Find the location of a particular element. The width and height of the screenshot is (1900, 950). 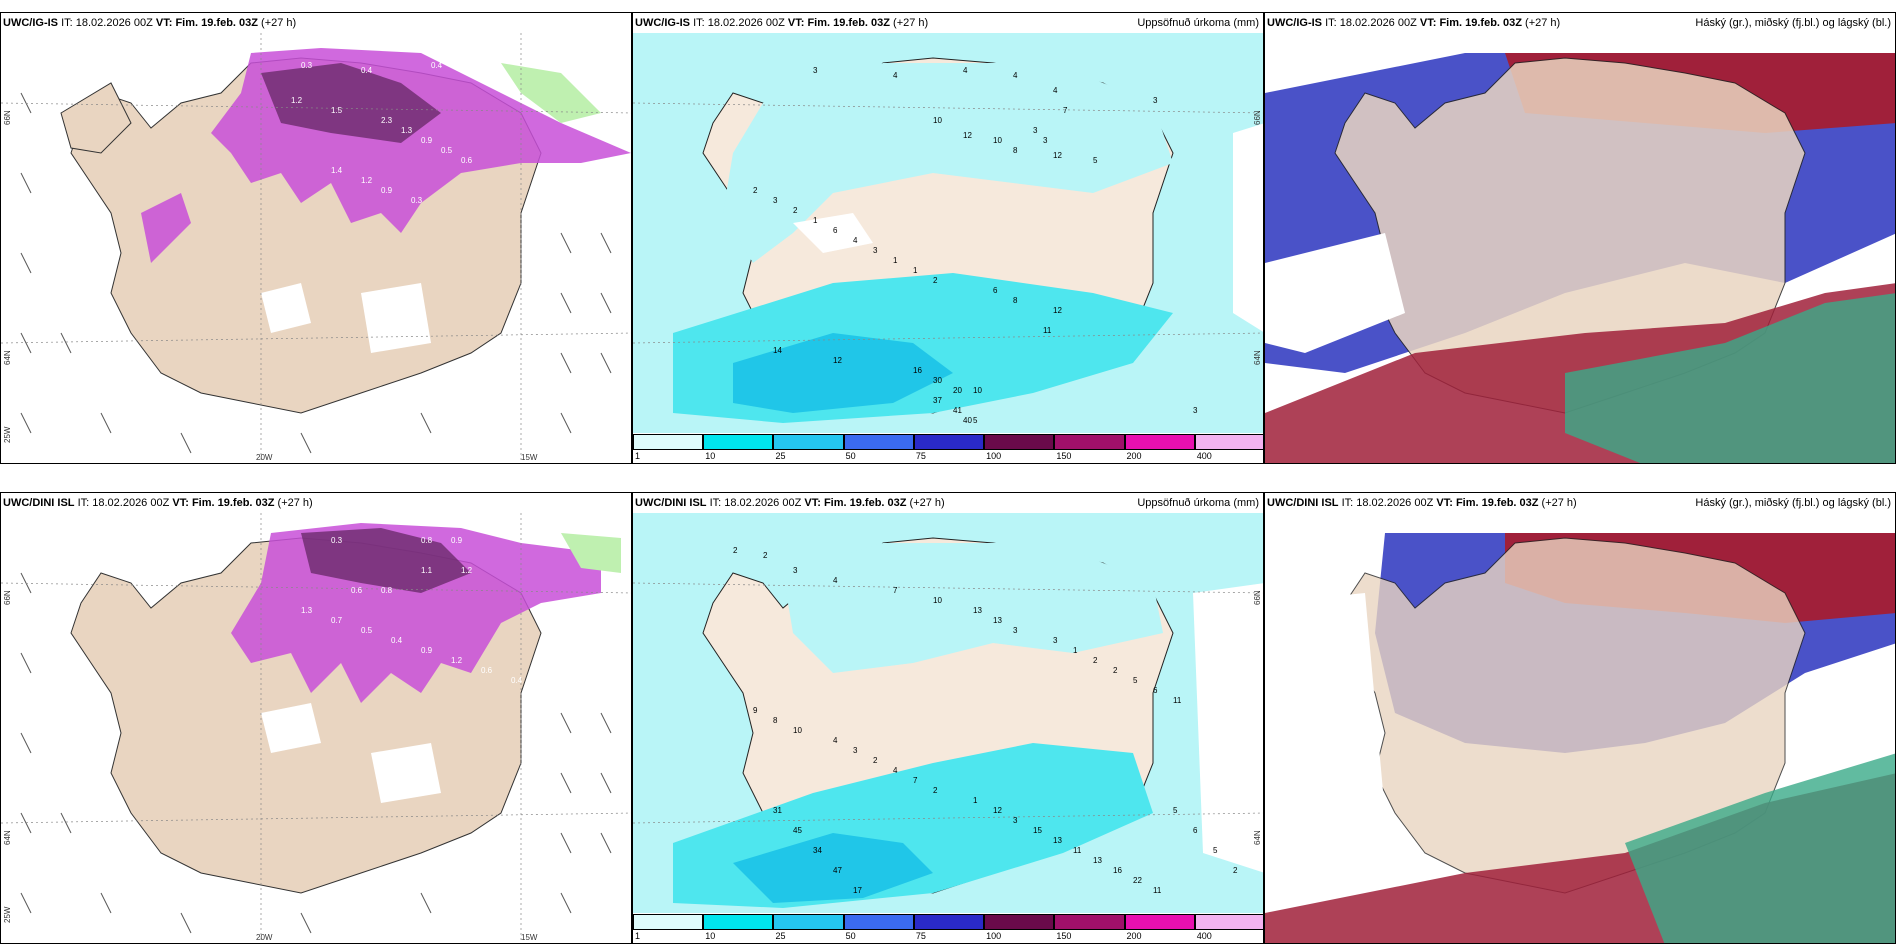

value-label: 2.3 is located at coordinates (387, 120).